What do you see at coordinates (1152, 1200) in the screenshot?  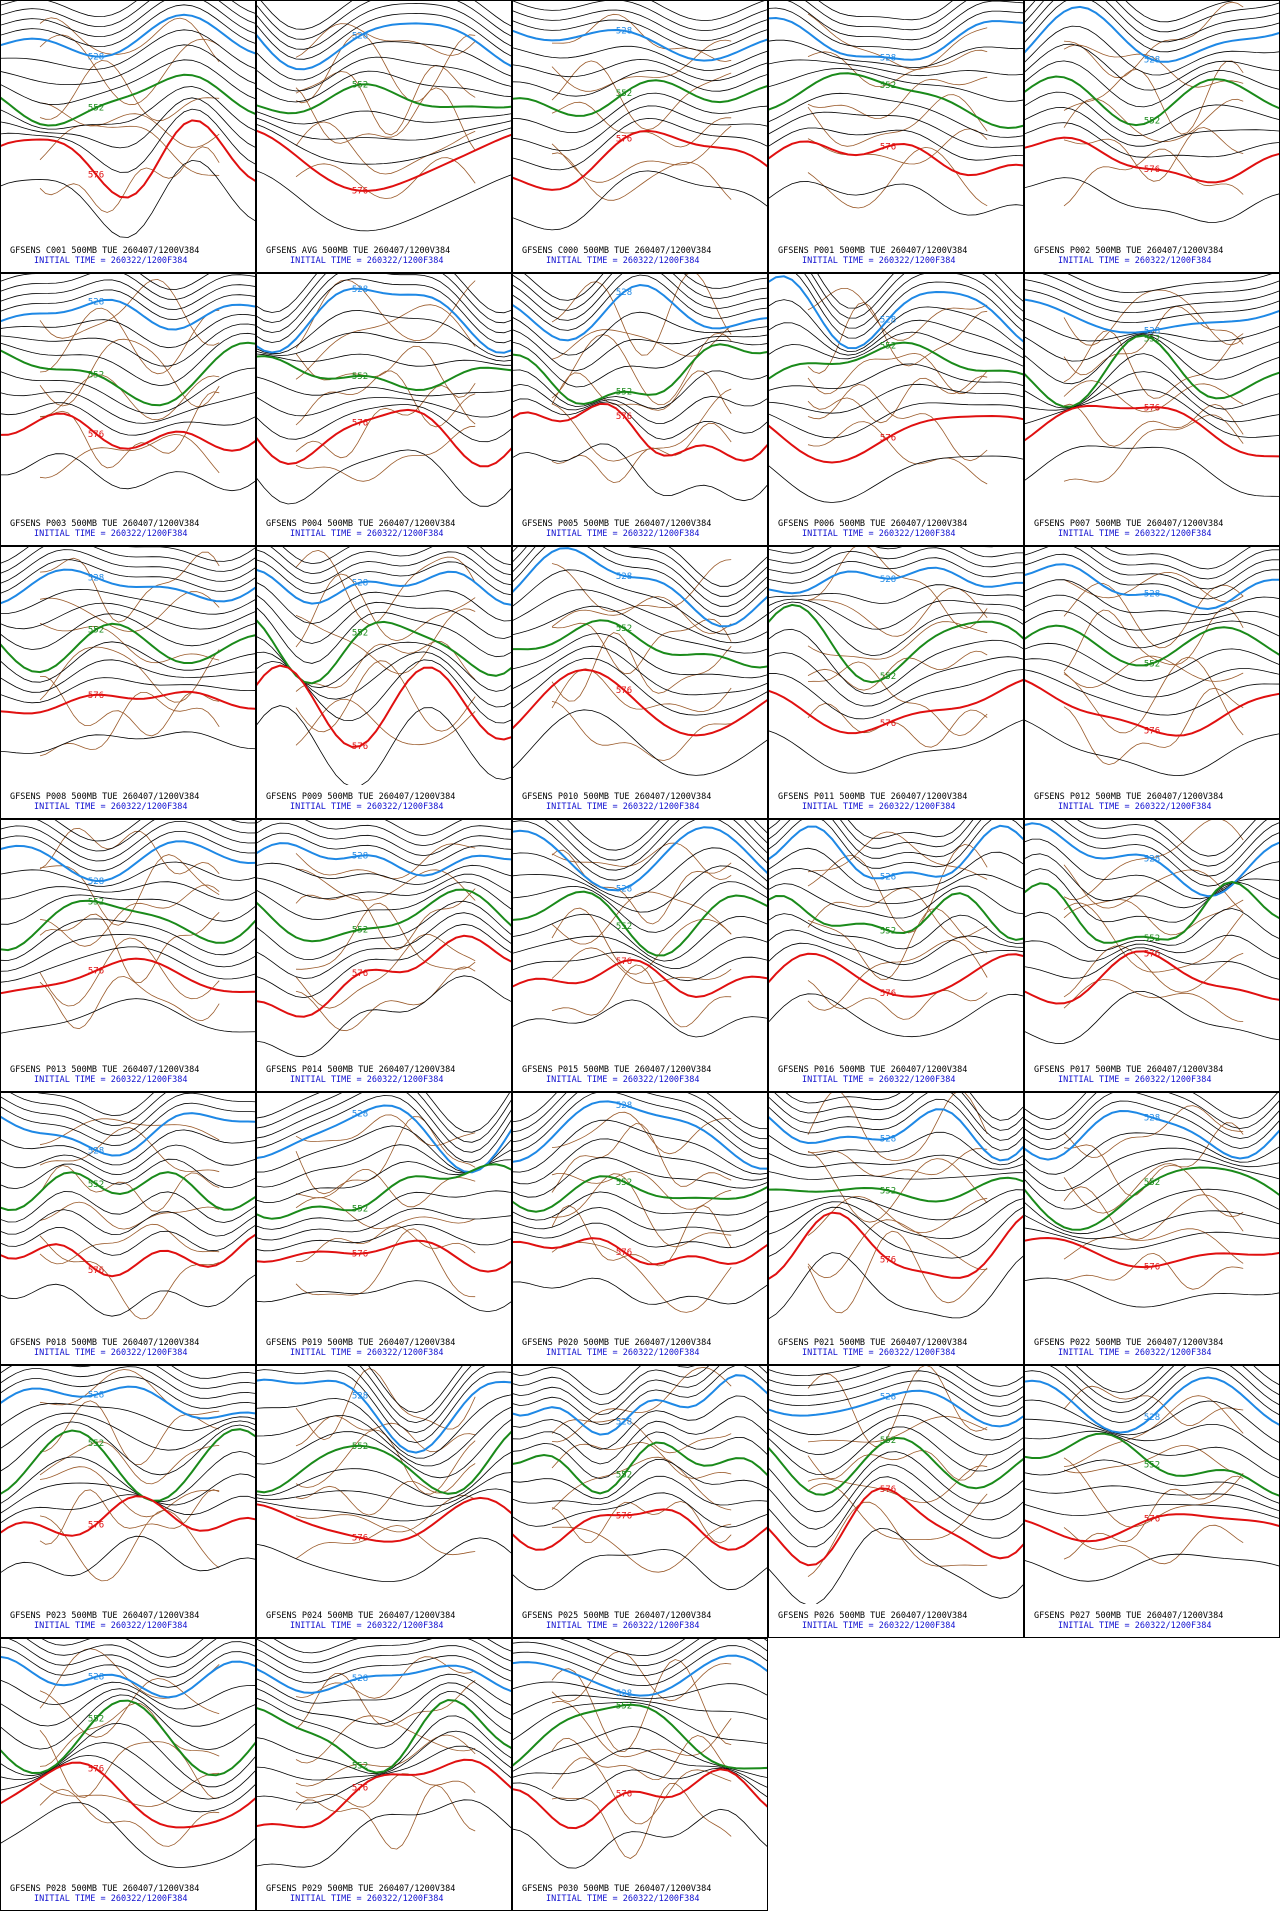 I see `map-area: 528 552 576` at bounding box center [1152, 1200].